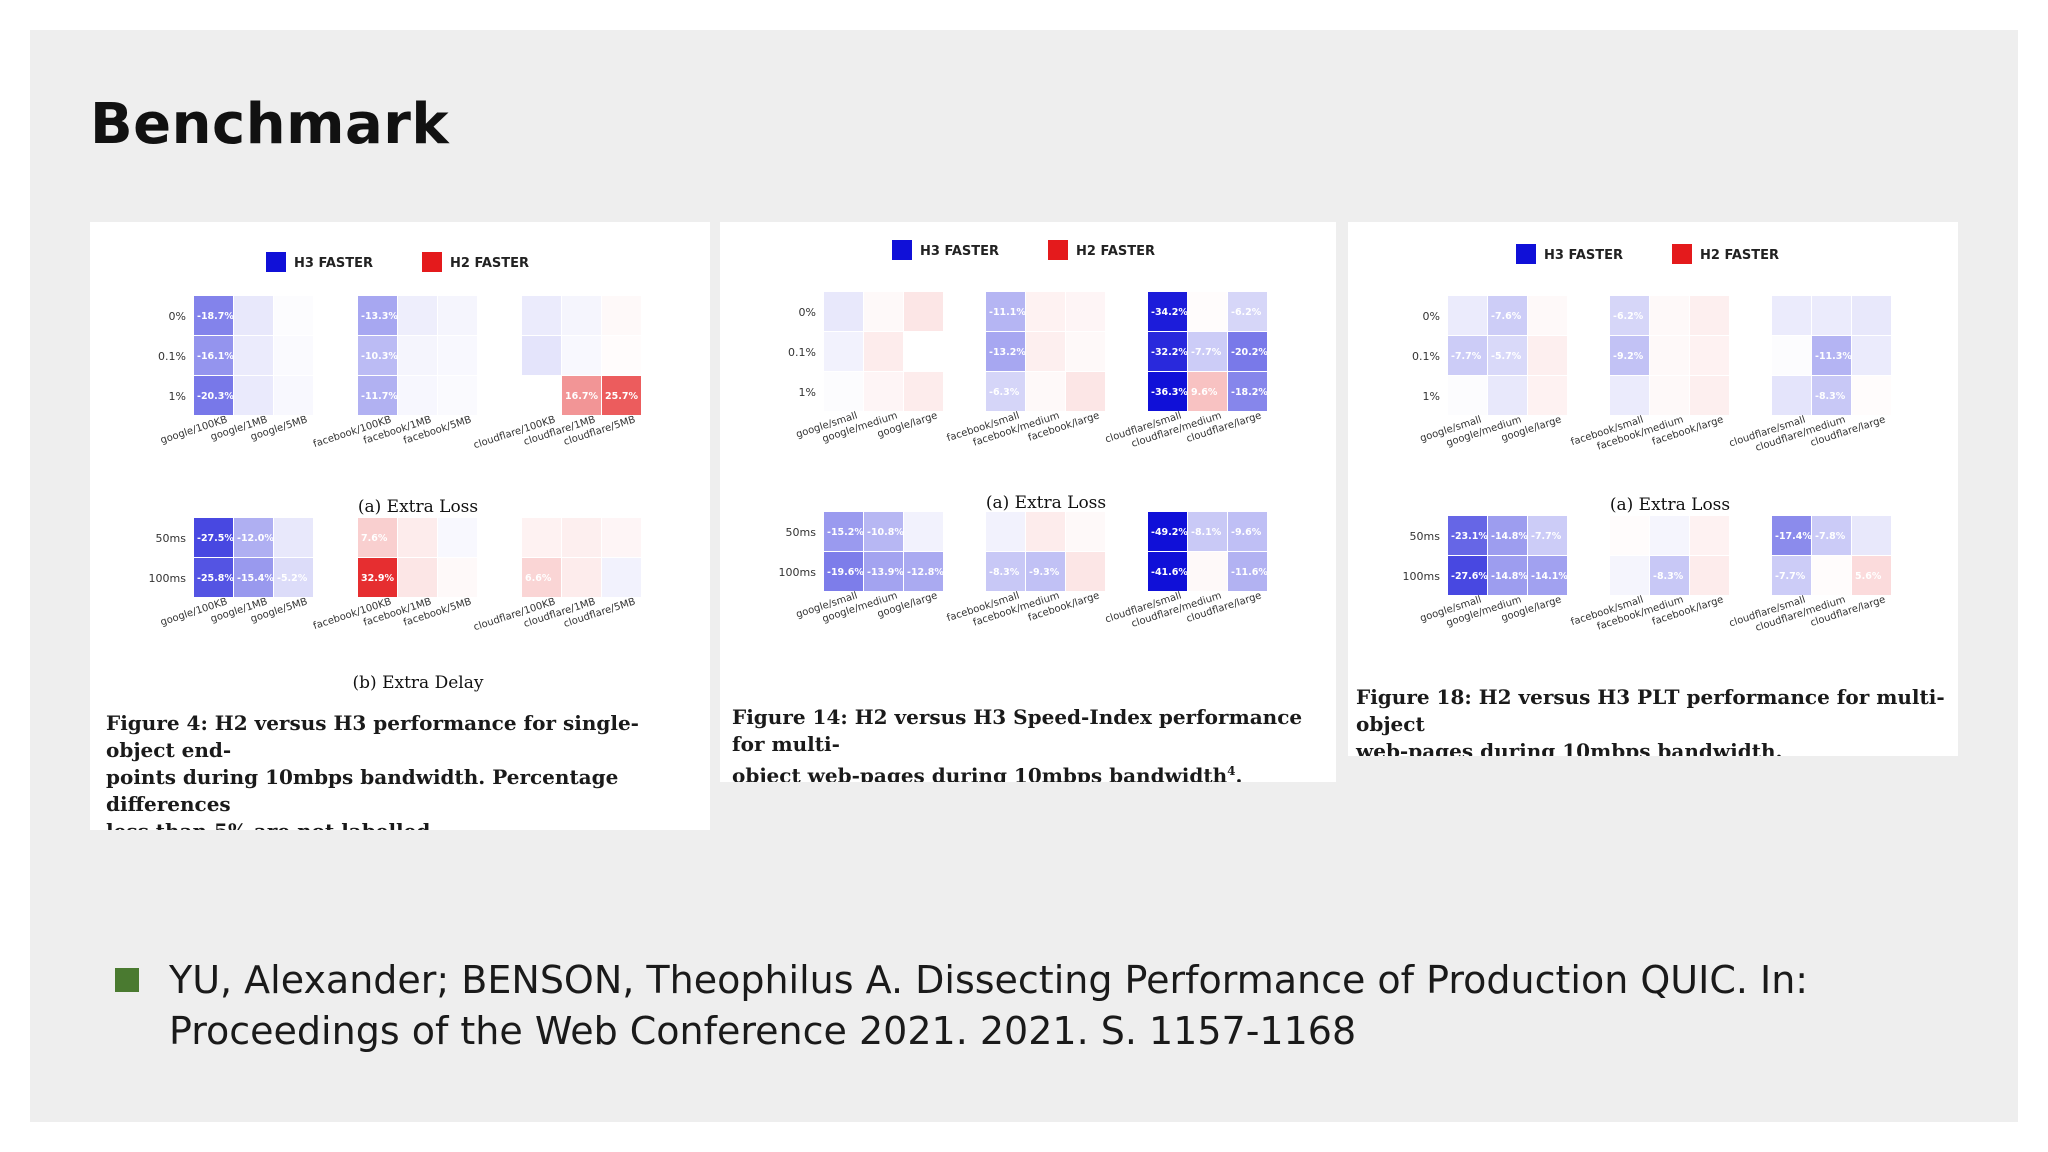 This screenshot has height=1152, width=2048. Describe the element at coordinates (1206, 532) in the screenshot. I see `cell-value-label: -8.1%` at that location.